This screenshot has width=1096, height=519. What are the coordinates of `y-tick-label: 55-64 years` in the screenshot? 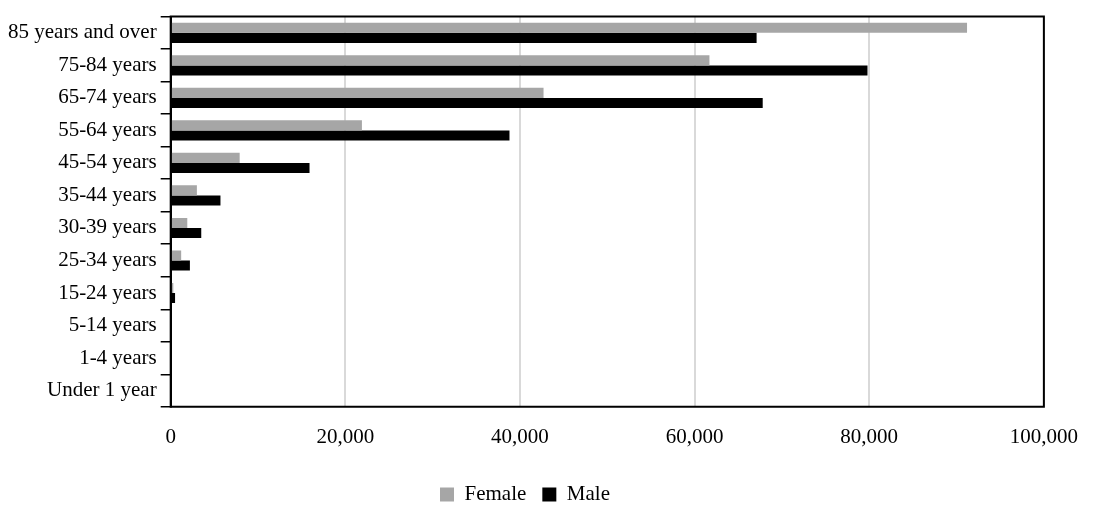 It's located at (107, 128).